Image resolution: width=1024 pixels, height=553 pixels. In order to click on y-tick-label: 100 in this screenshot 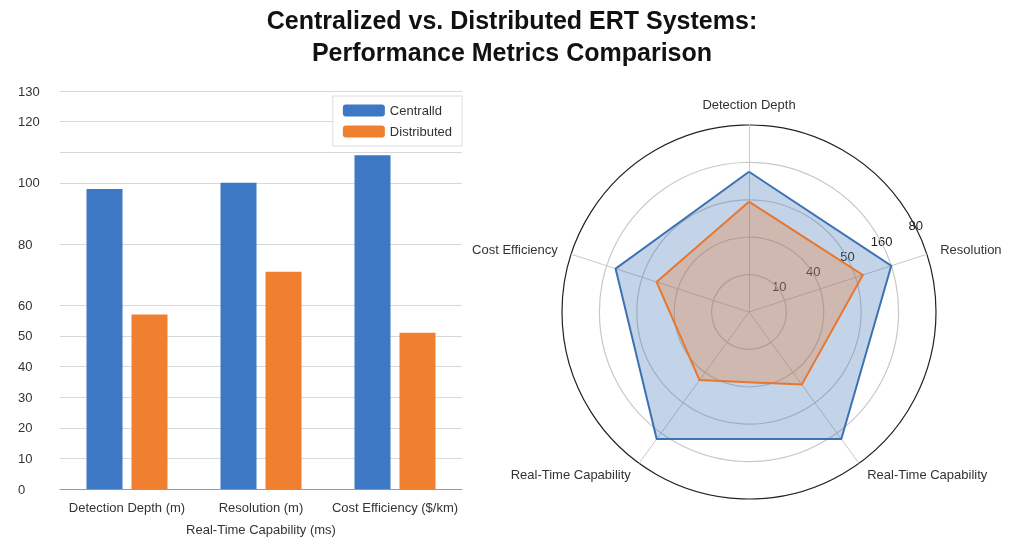, I will do `click(29, 183)`.